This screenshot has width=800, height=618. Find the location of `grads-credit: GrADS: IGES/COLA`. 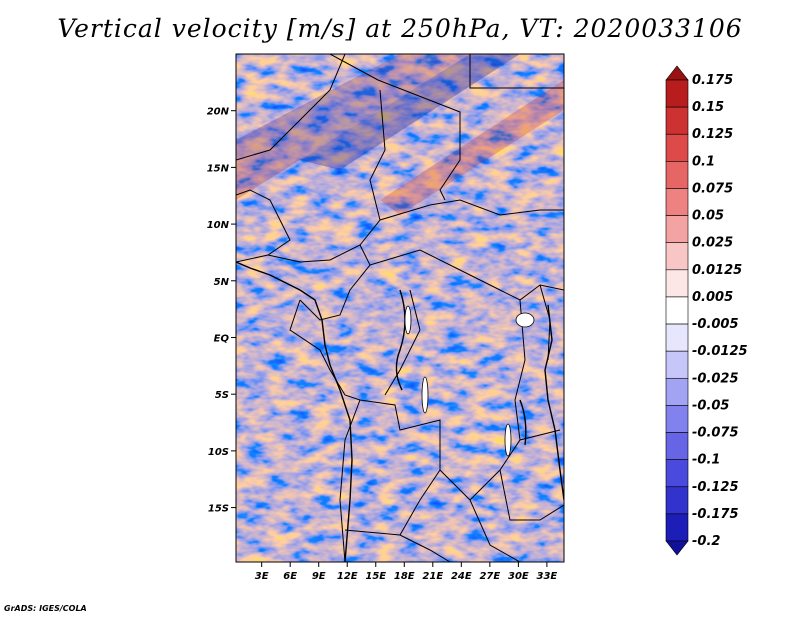

grads-credit: GrADS: IGES/COLA is located at coordinates (45, 608).